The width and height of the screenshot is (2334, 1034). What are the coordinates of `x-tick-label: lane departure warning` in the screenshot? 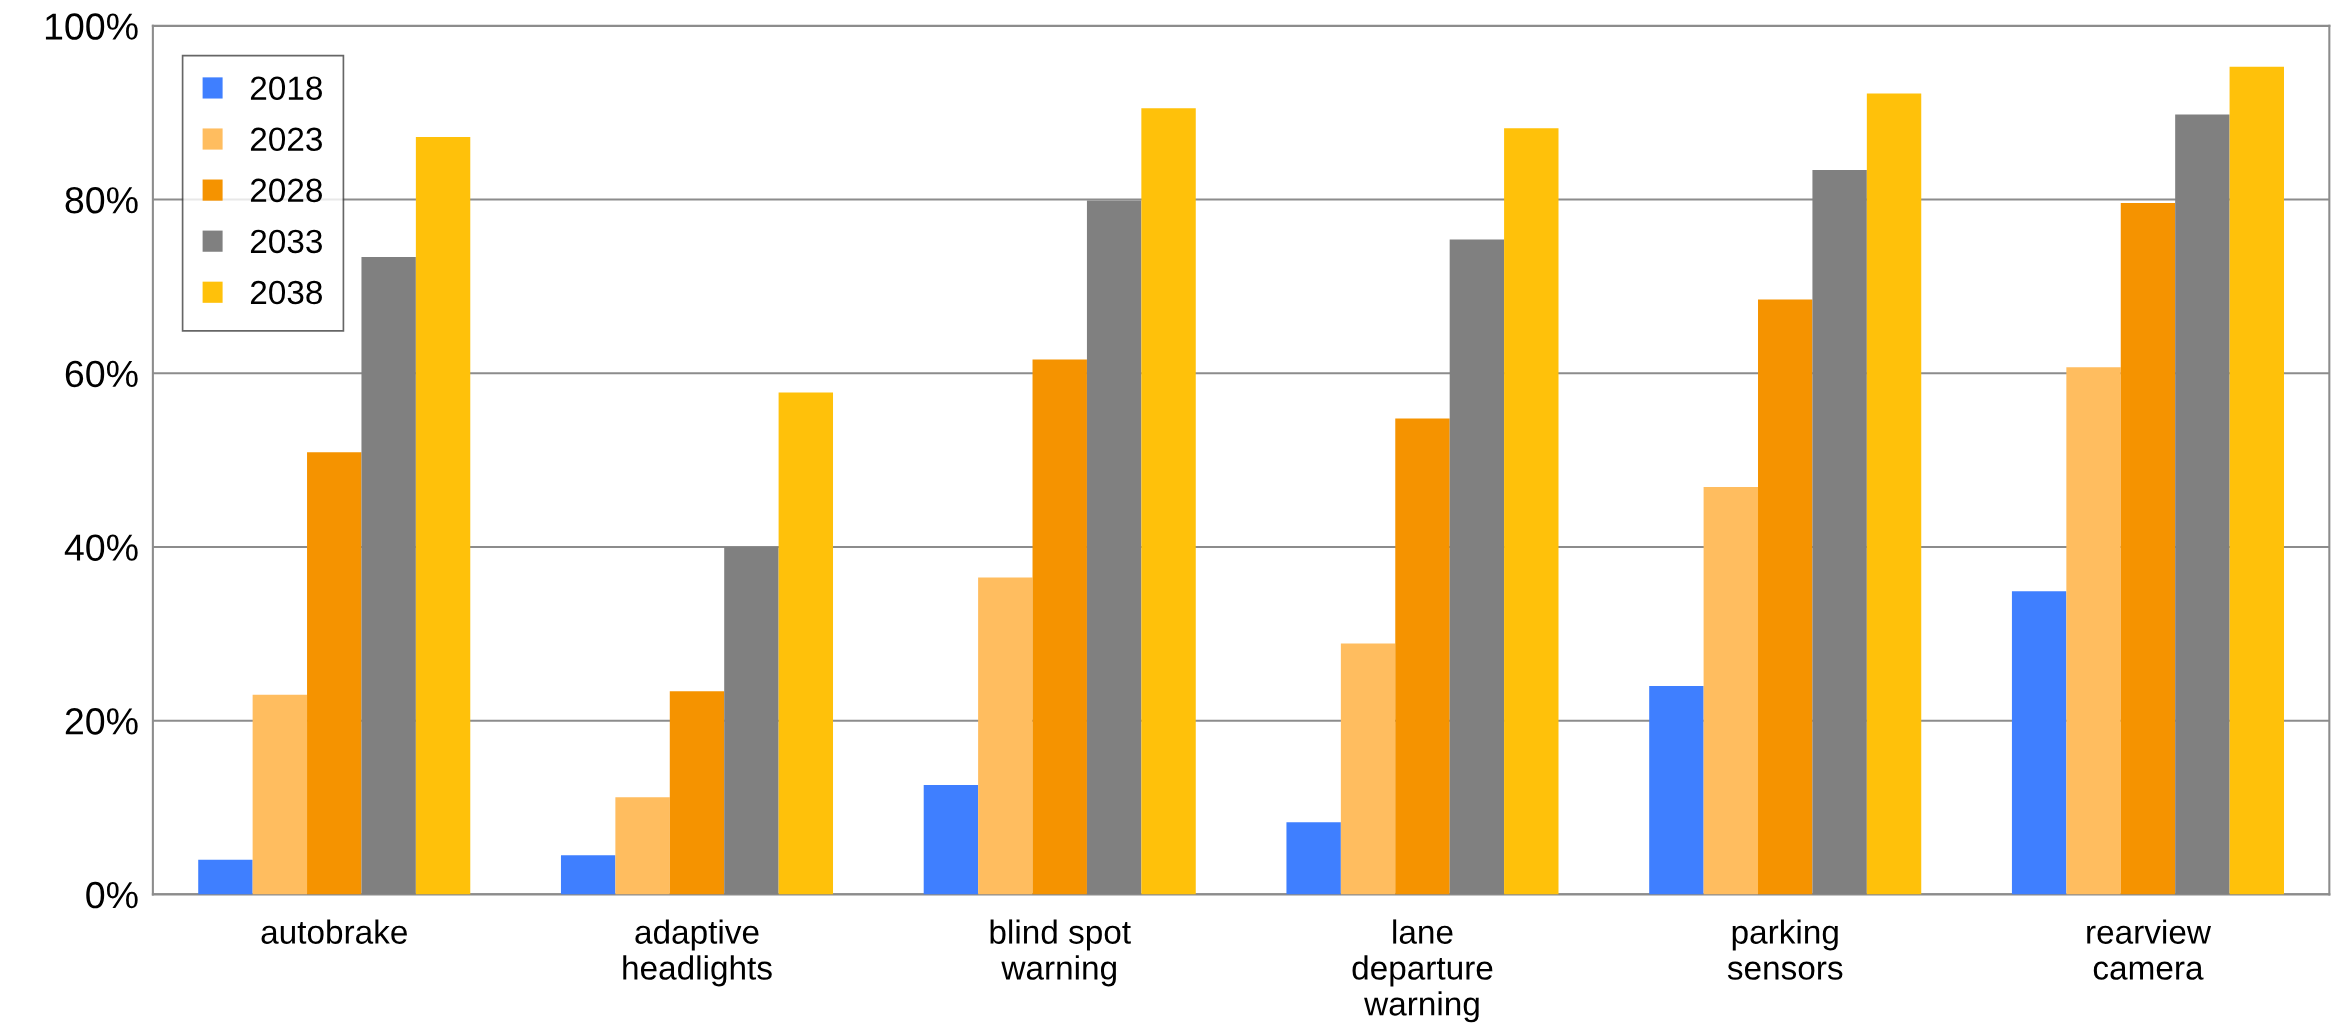 It's located at (1422, 971).